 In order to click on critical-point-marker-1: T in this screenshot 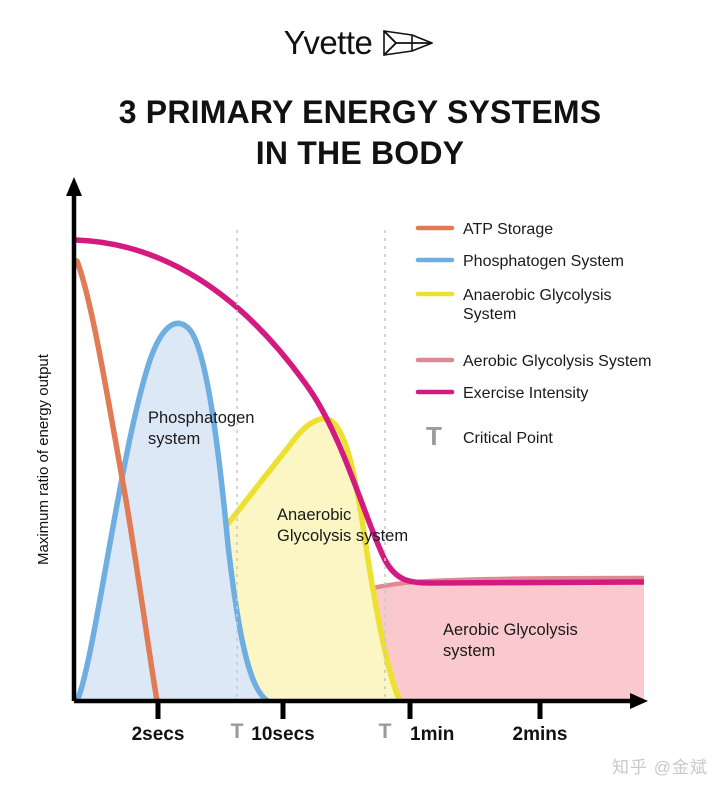, I will do `click(237, 731)`.